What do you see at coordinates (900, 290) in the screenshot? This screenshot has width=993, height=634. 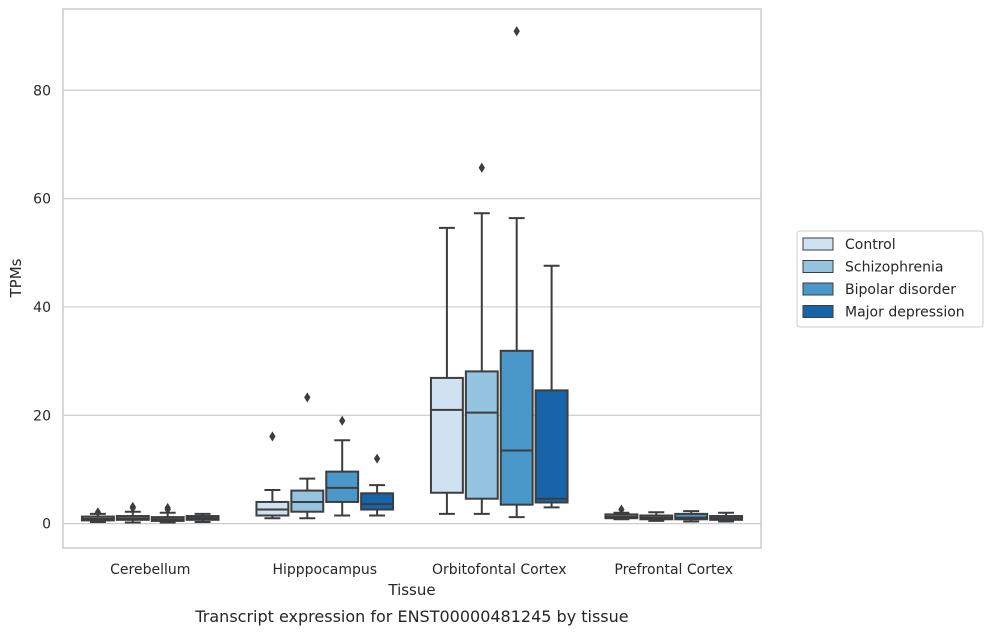 I see `legend-label: Bipolar disorder` at bounding box center [900, 290].